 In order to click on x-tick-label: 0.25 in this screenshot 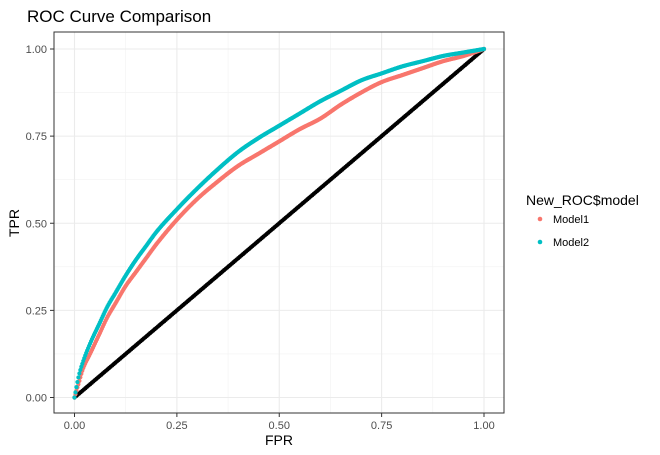, I will do `click(176, 426)`.